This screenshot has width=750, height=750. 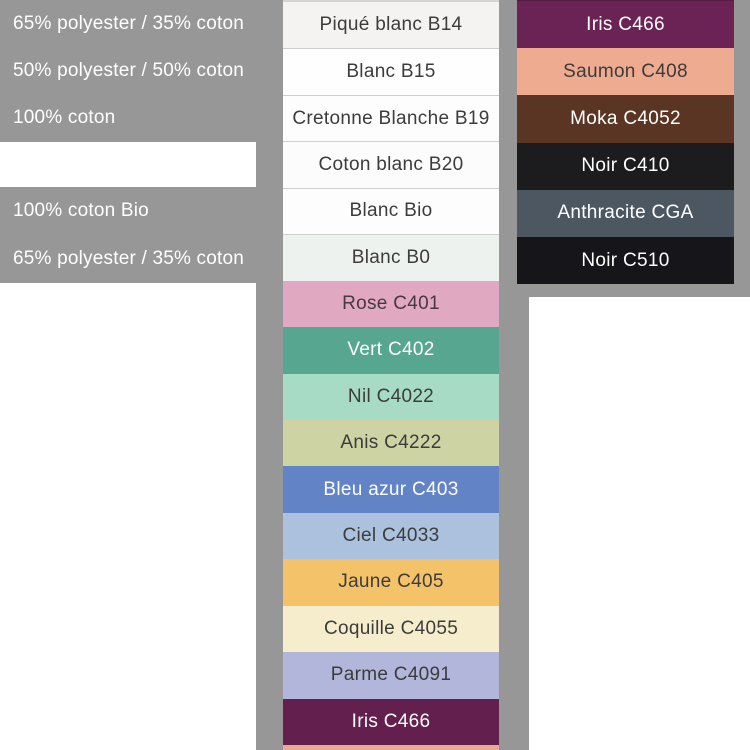 I want to click on swatch-blanc-bio: Blanc Bio, so click(x=391, y=211).